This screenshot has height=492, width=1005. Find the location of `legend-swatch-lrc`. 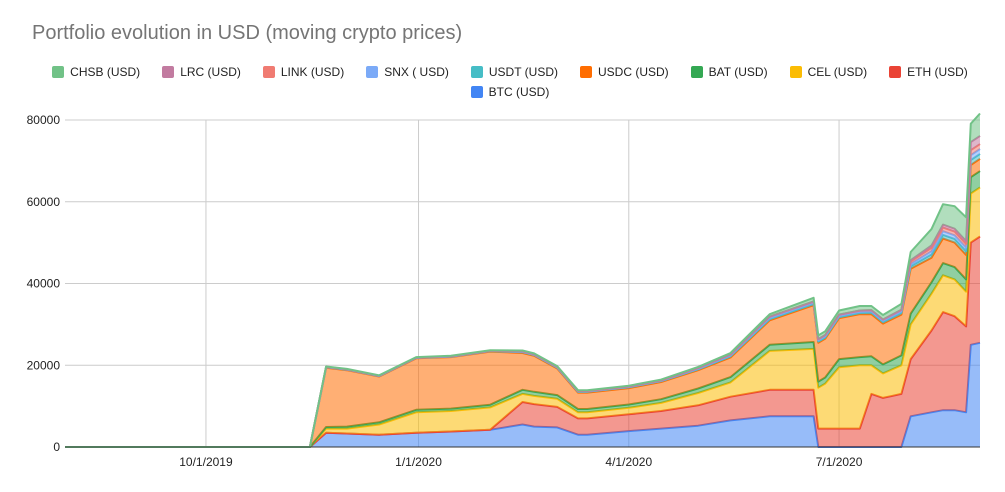

legend-swatch-lrc is located at coordinates (168, 72).